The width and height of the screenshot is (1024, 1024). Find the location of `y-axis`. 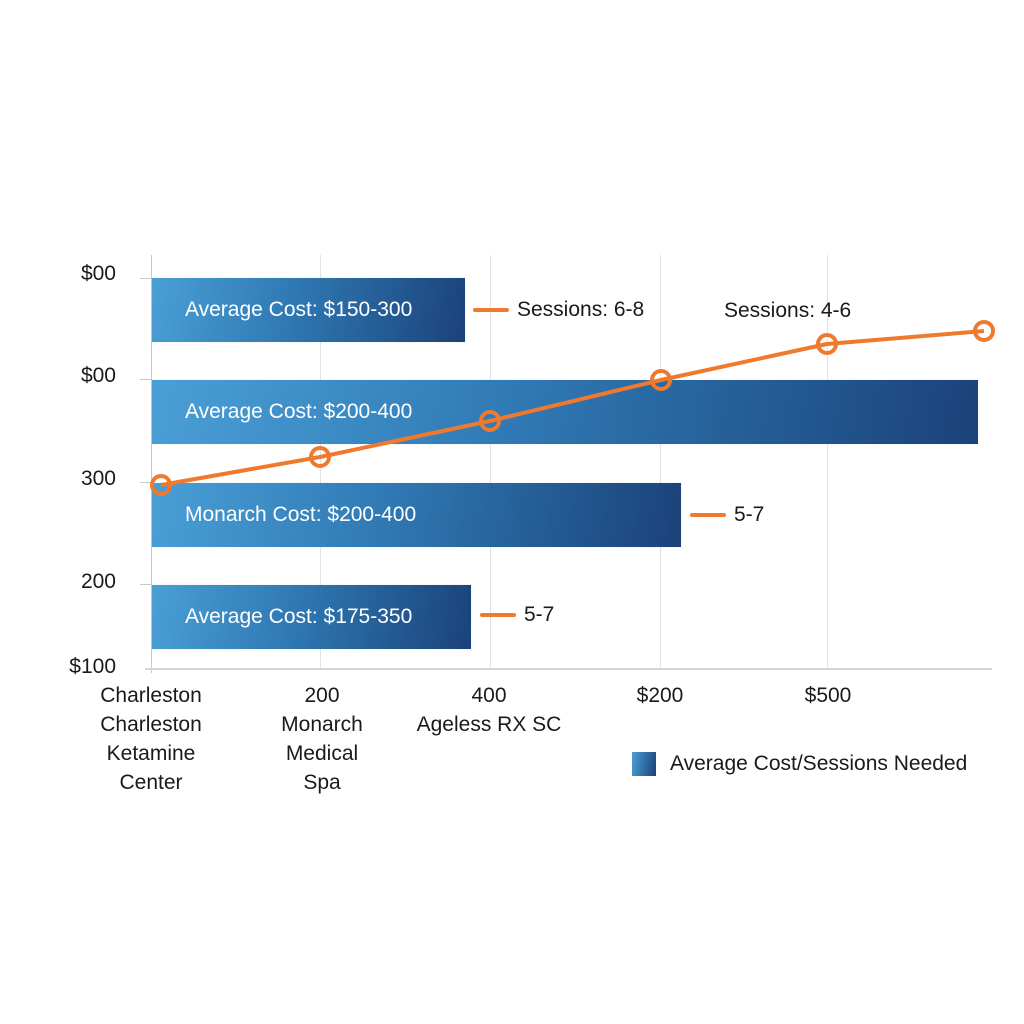

y-axis is located at coordinates (151, 464).